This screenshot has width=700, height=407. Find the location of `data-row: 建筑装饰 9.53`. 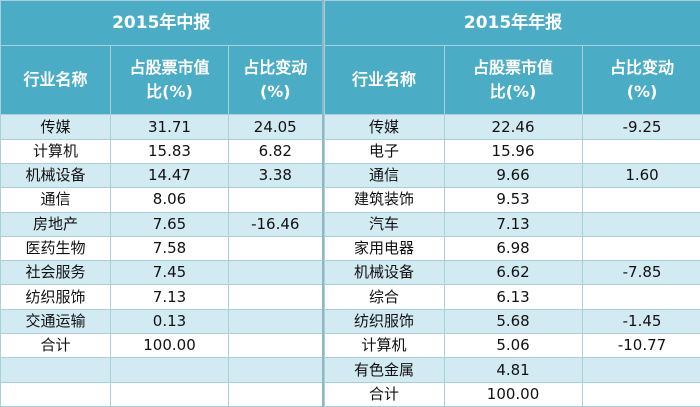

data-row: 建筑装饰 9.53 is located at coordinates (511, 200).